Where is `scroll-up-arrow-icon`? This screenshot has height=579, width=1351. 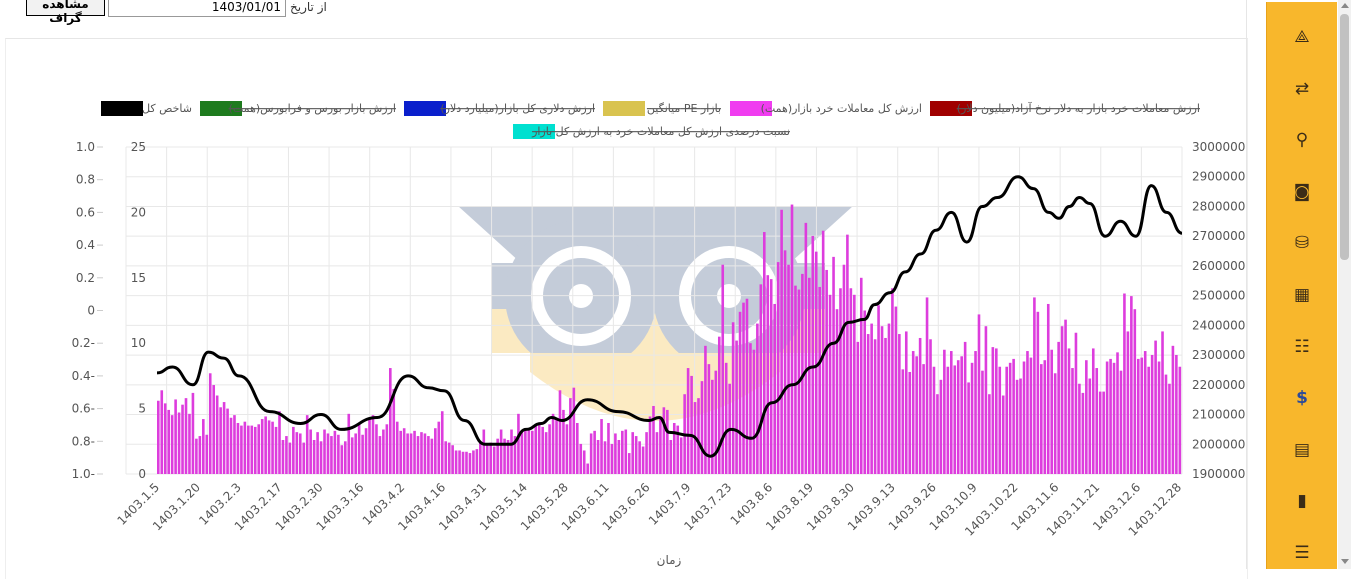
scroll-up-arrow-icon is located at coordinates (1345, 5).